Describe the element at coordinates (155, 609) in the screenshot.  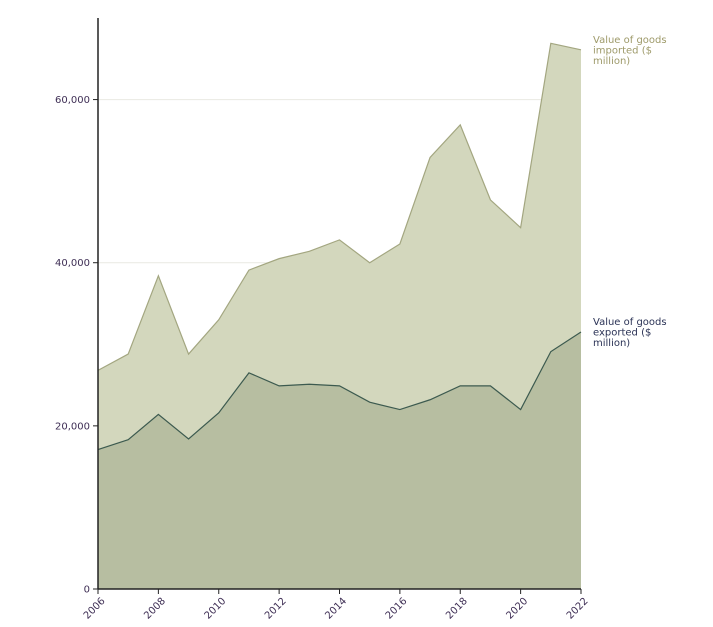
I see `x-tick-label-1: 2008` at that location.